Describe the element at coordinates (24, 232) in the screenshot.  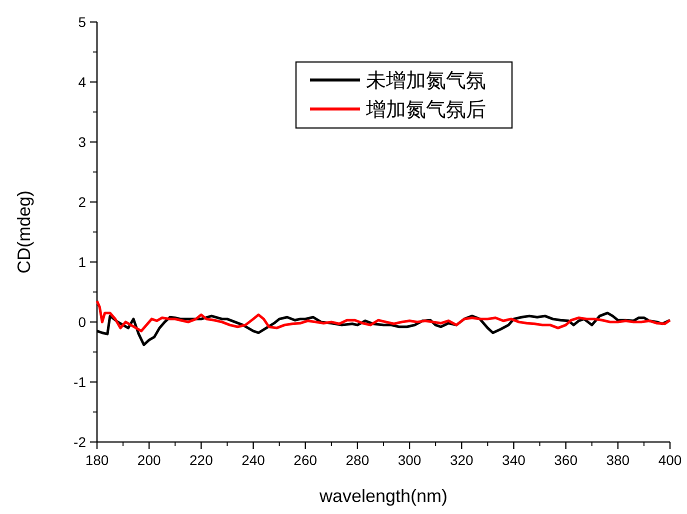
I see `y-axis-title: CD(mdeg)` at that location.